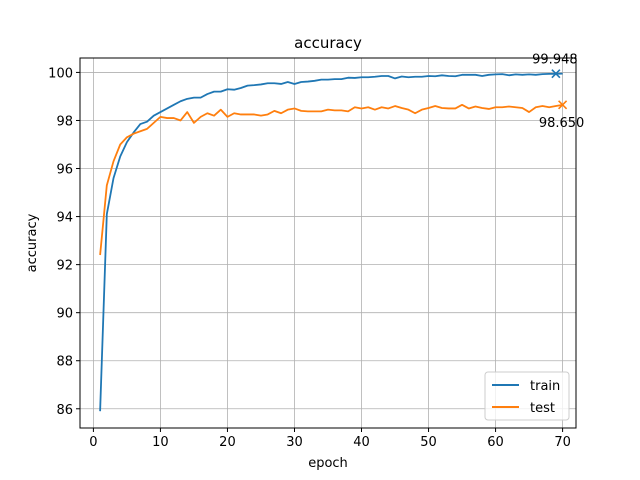  What do you see at coordinates (328, 43) in the screenshot?
I see `chart-title: accuracy` at bounding box center [328, 43].